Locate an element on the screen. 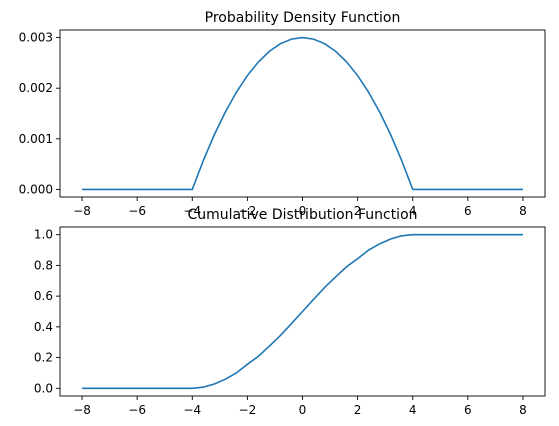 The height and width of the screenshot is (426, 559). pdf-chart-title: Probability Density Function is located at coordinates (303, 18).